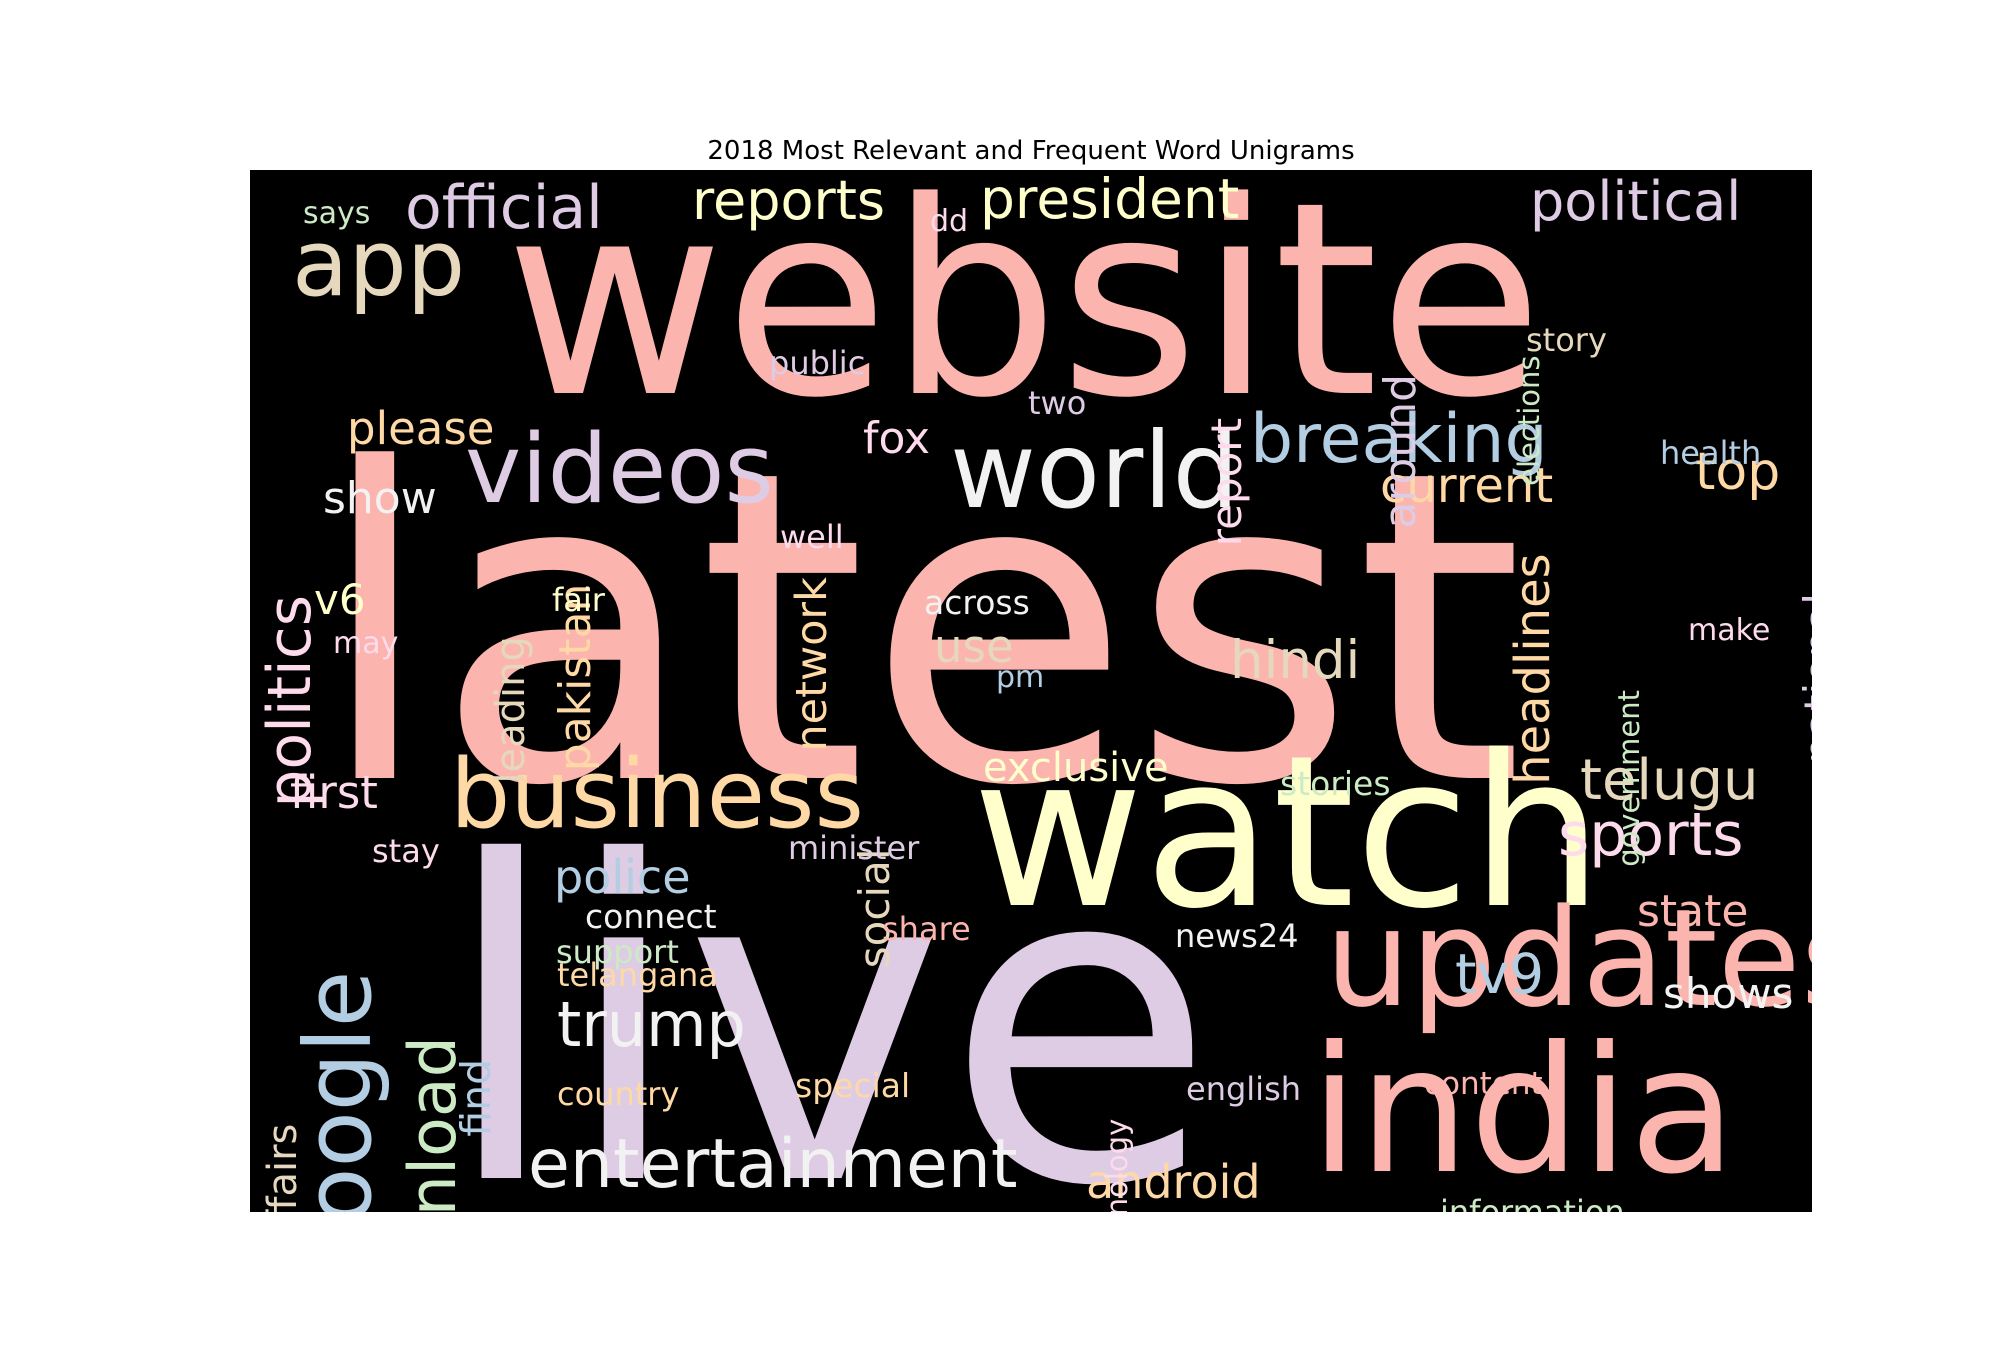 The height and width of the screenshot is (1360, 2000). Describe the element at coordinates (1483, 1084) in the screenshot. I see `word-content: content` at that location.